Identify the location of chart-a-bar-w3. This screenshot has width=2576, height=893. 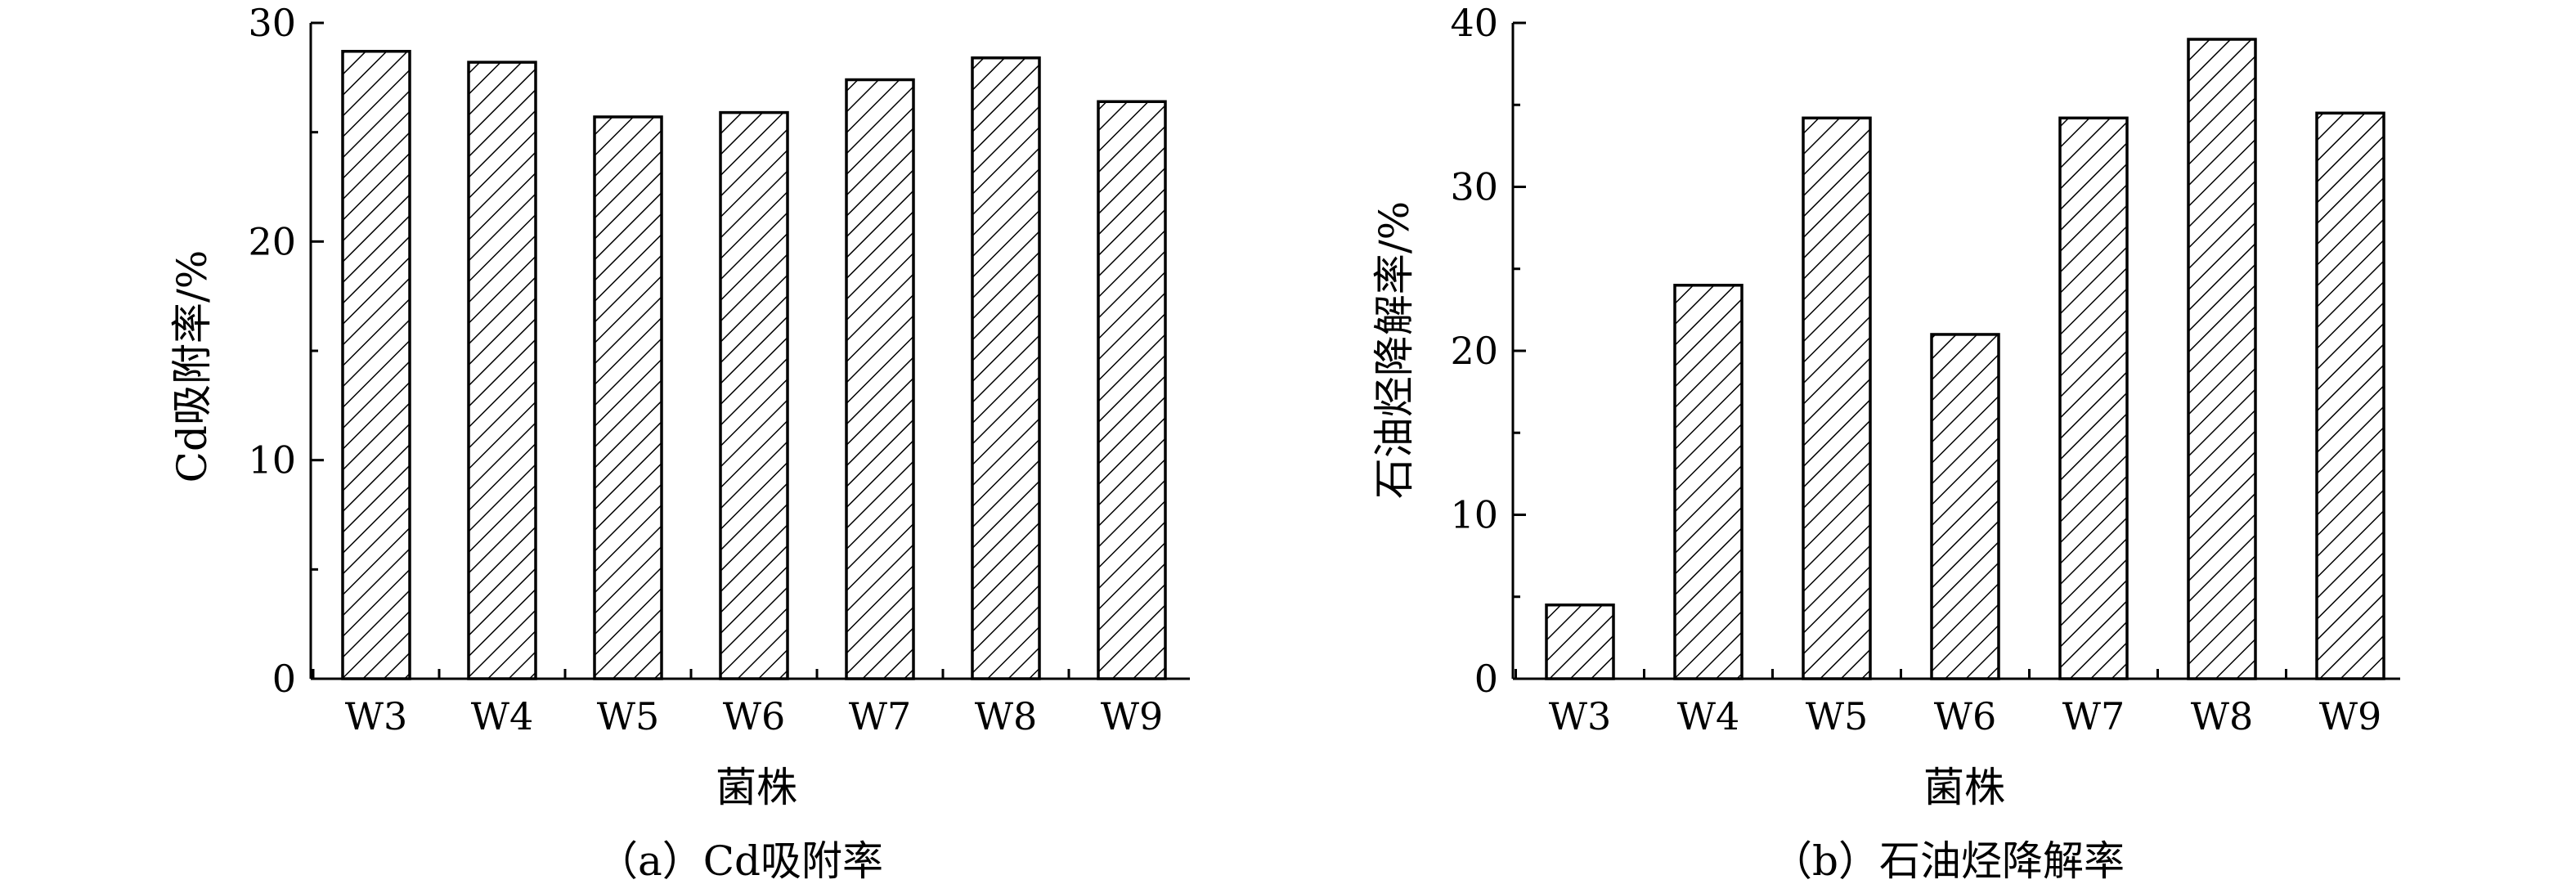
(376, 365).